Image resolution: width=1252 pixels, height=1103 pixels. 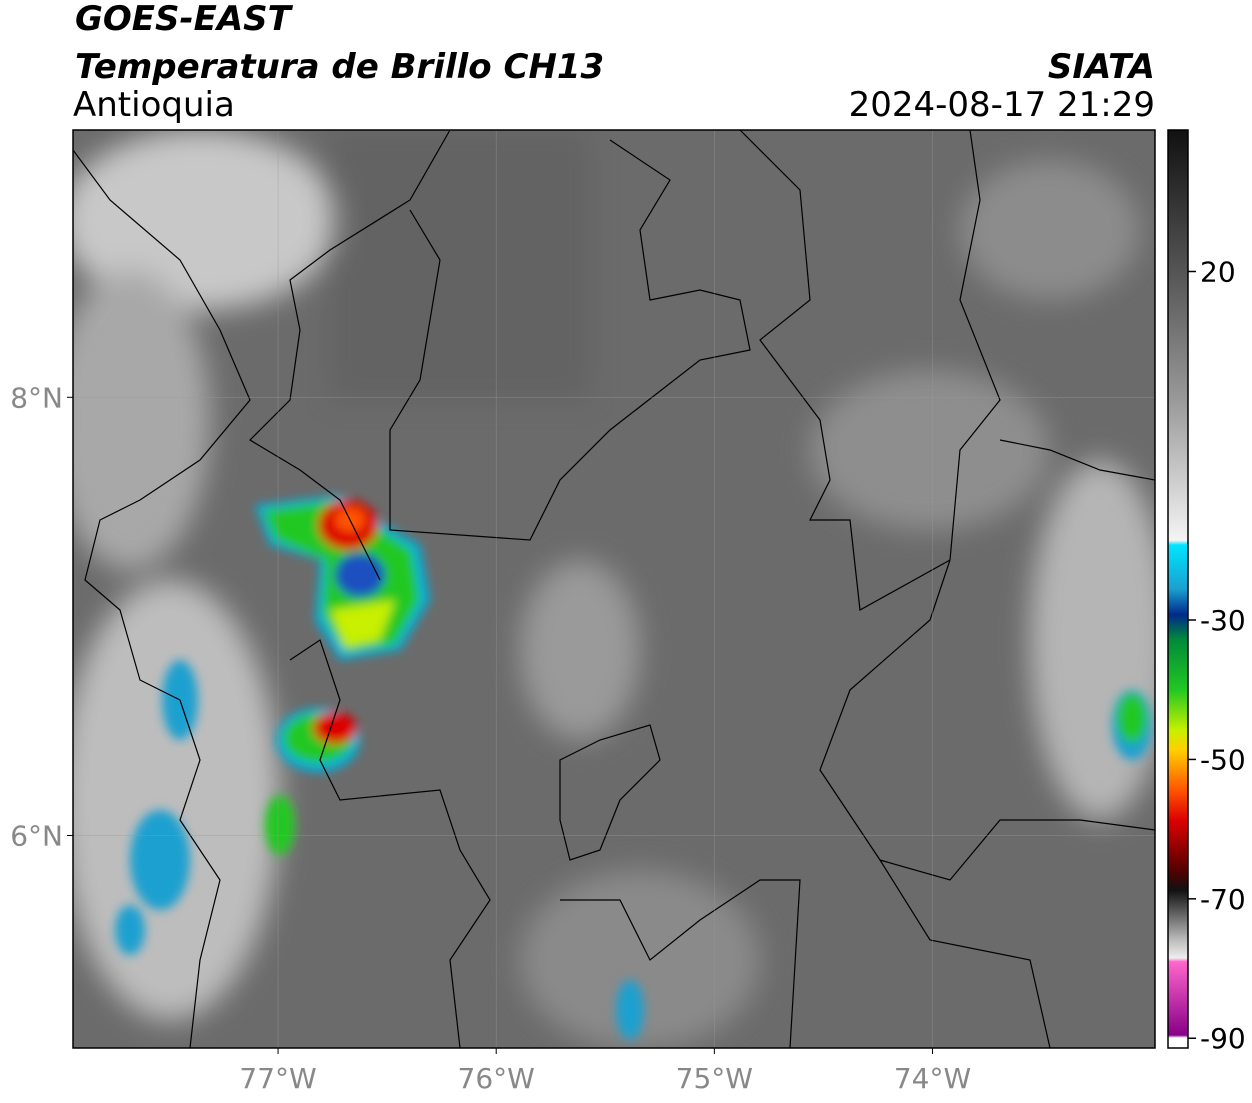 I want to click on colorbar-label: -30, so click(x=1223, y=620).